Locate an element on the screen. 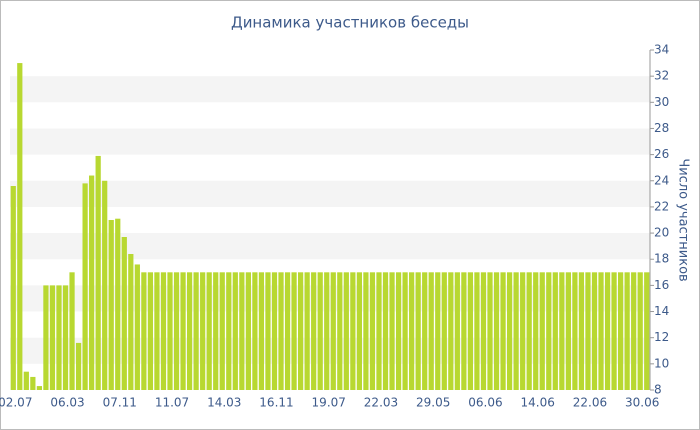 Image resolution: width=700 pixels, height=430 pixels. y-tick-label: 32 is located at coordinates (661, 76).